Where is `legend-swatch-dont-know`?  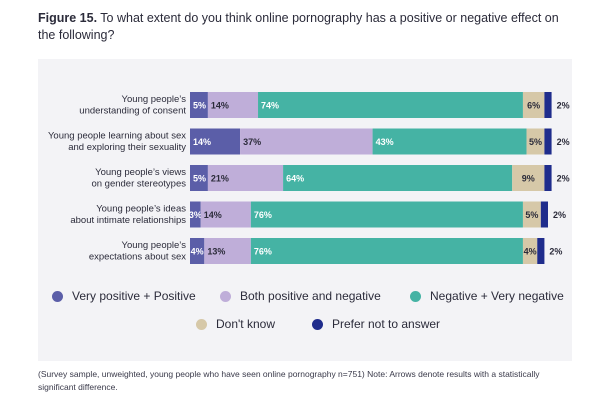
legend-swatch-dont-know is located at coordinates (201, 324).